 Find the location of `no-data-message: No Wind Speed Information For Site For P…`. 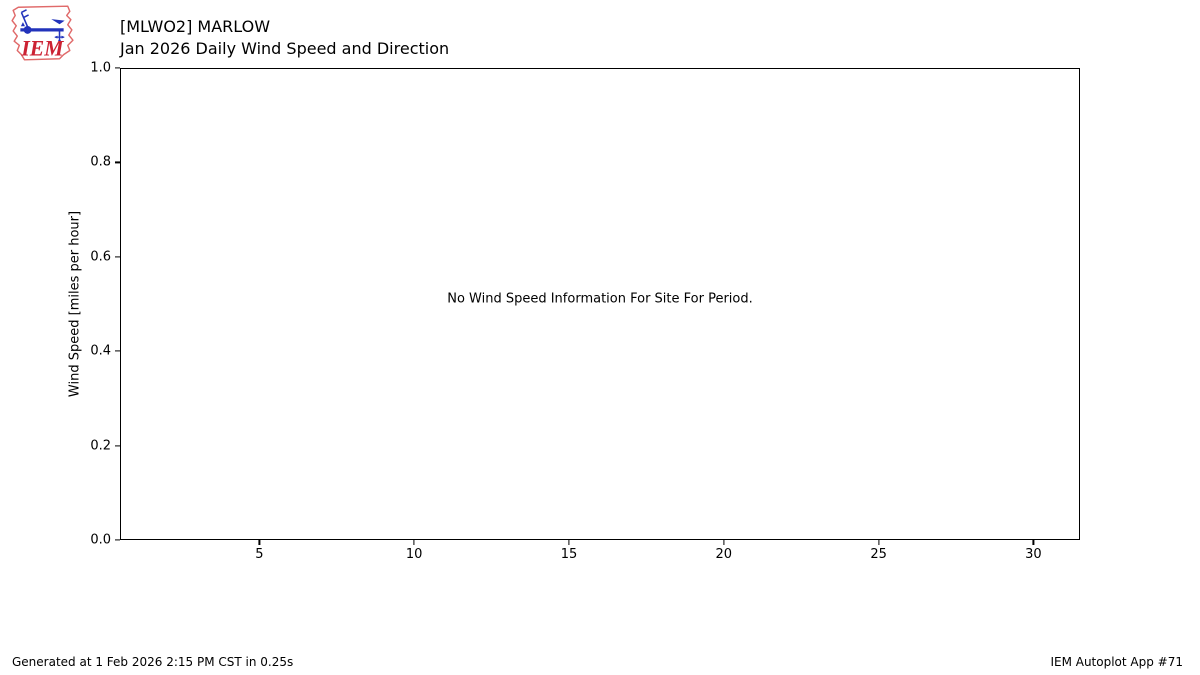

no-data-message: No Wind Speed Information For Site For P… is located at coordinates (600, 299).